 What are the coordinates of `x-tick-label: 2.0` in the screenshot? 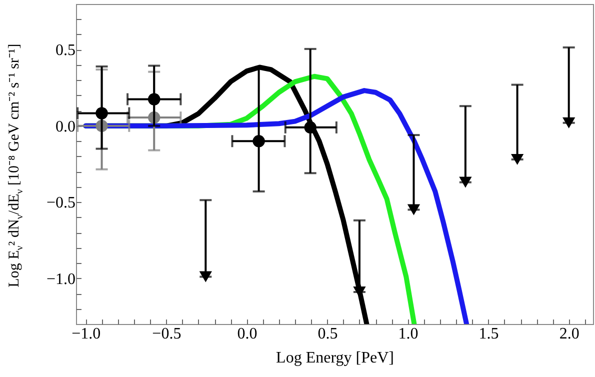 It's located at (569, 334).